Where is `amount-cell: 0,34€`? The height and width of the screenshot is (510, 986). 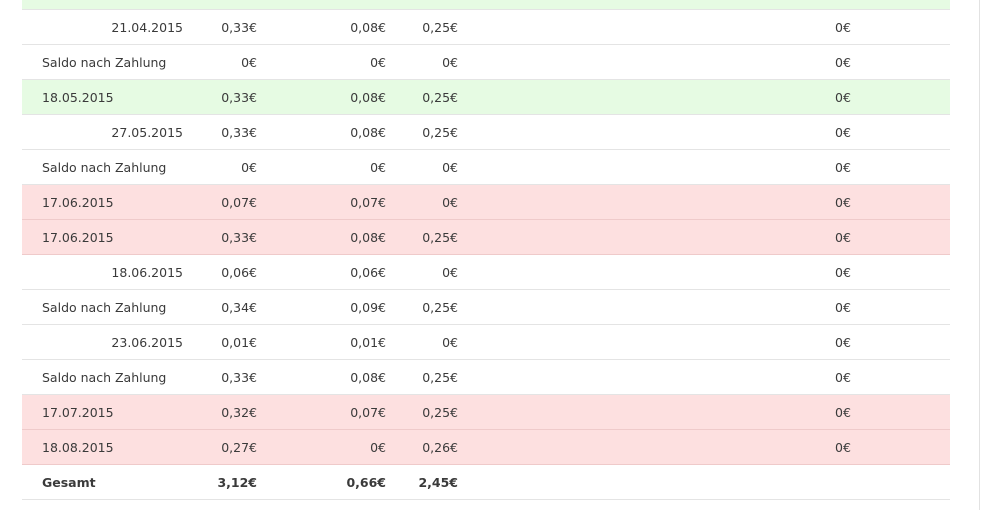 amount-cell: 0,34€ is located at coordinates (239, 307).